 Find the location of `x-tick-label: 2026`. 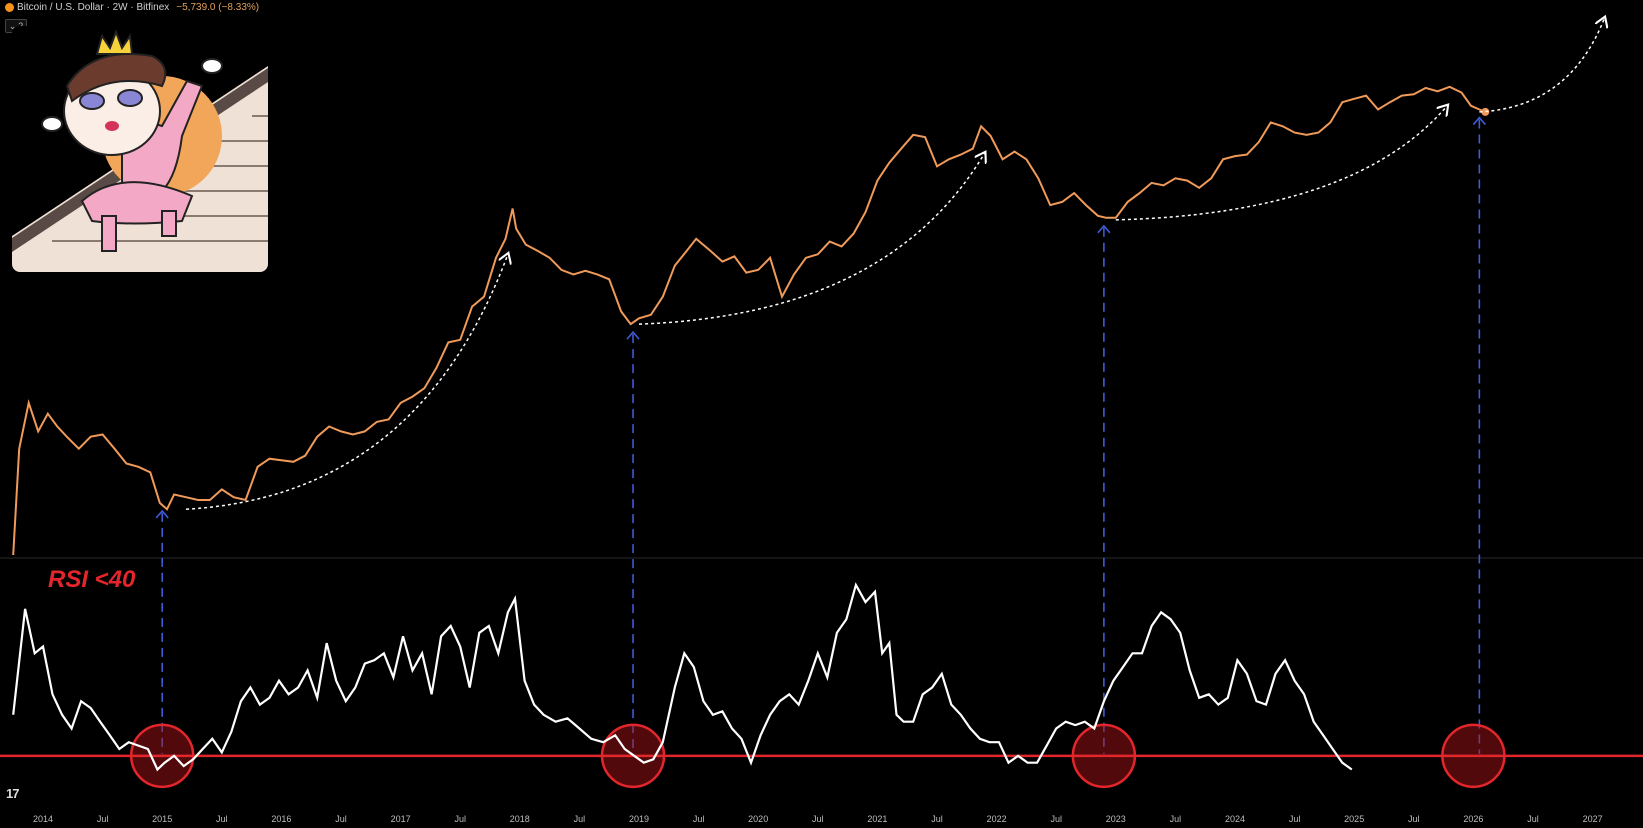

x-tick-label: 2026 is located at coordinates (1473, 819).